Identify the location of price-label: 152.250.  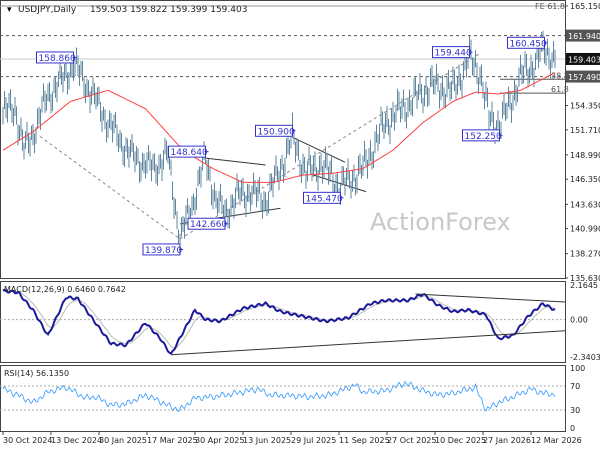
(483, 137).